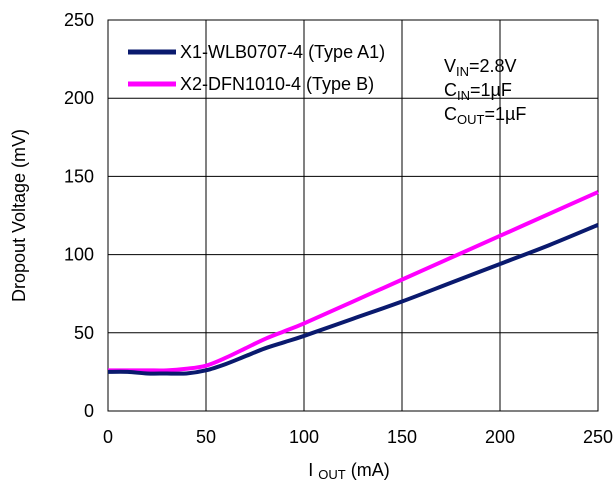 This screenshot has width=616, height=491. Describe the element at coordinates (79, 215) in the screenshot. I see `y-tick-labels: 0 50 100 150 200 250` at that location.